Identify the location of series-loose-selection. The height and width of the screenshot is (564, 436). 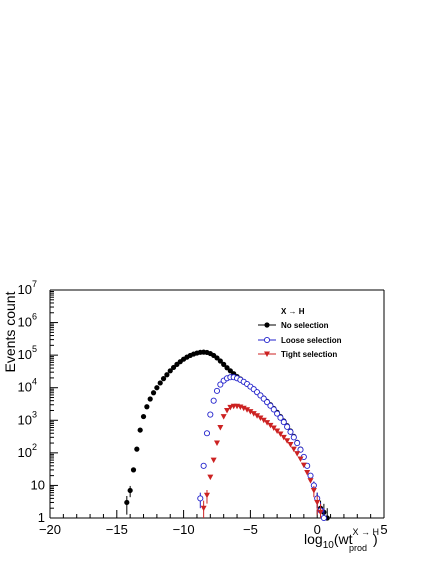
(262, 448).